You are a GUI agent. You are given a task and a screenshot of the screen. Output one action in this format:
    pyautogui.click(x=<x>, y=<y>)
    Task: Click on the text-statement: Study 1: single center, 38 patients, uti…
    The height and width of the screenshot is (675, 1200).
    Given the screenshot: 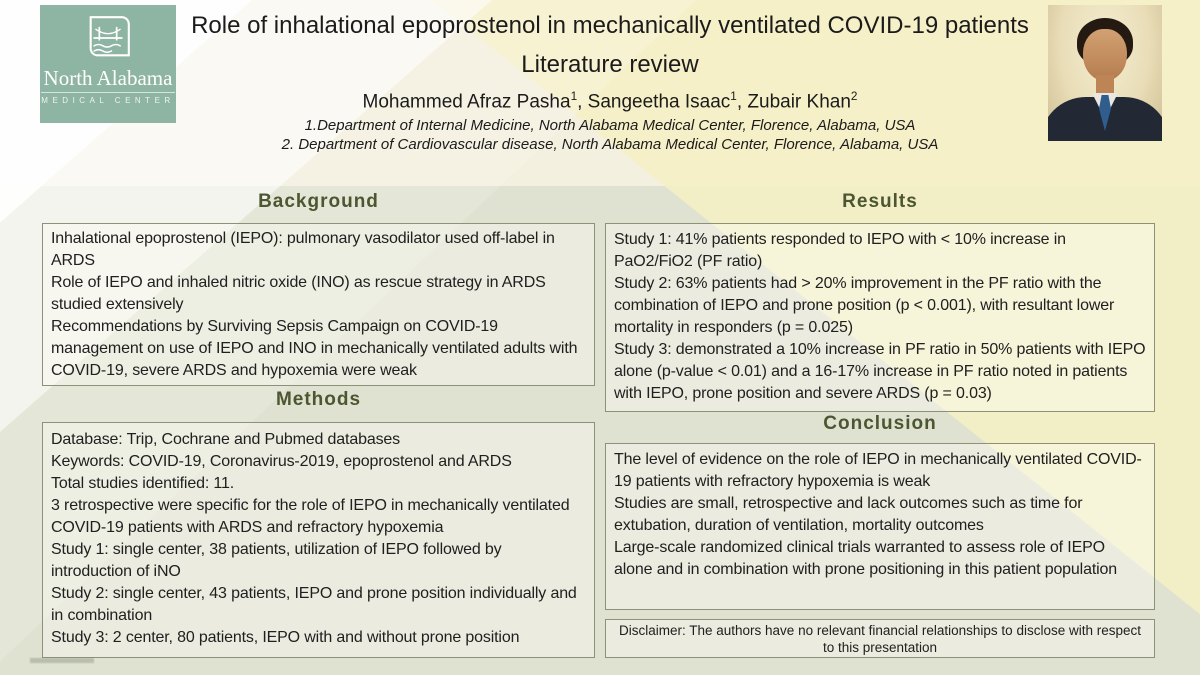 What is the action you would take?
    pyautogui.click(x=276, y=560)
    